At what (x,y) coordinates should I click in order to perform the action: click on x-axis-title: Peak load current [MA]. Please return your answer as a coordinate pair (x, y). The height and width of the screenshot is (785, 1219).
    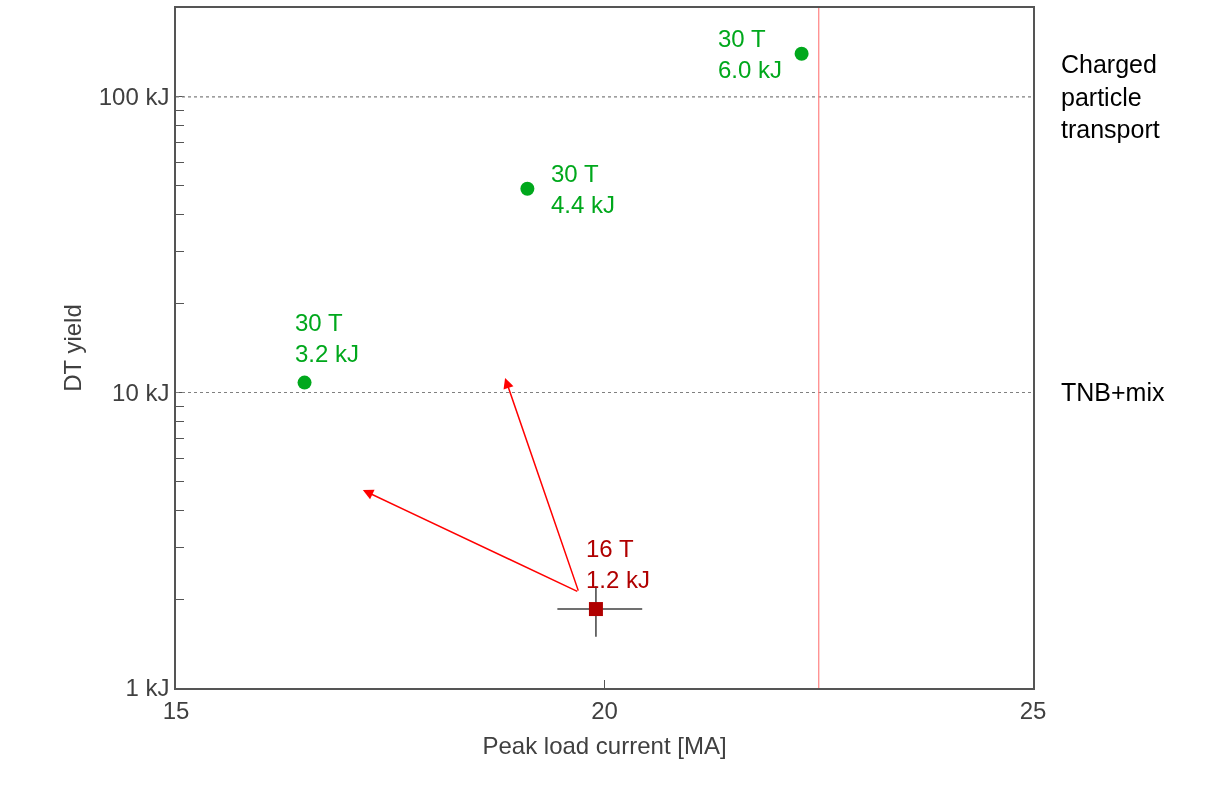
    Looking at the image, I should click on (604, 746).